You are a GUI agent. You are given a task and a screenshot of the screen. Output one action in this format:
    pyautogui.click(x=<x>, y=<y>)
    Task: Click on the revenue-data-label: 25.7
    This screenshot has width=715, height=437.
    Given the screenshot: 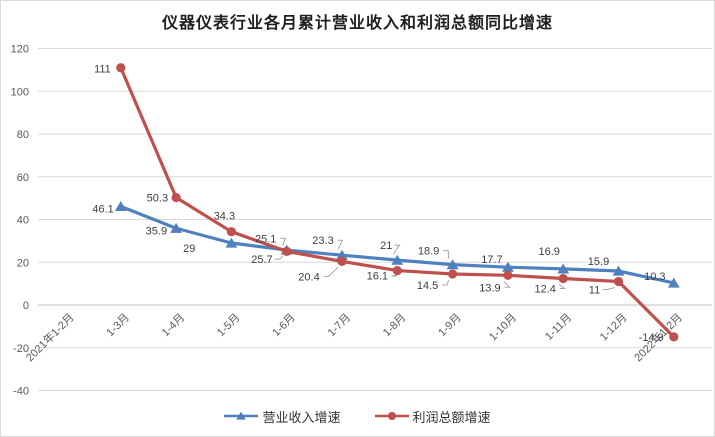 What is the action you would take?
    pyautogui.click(x=261, y=260)
    